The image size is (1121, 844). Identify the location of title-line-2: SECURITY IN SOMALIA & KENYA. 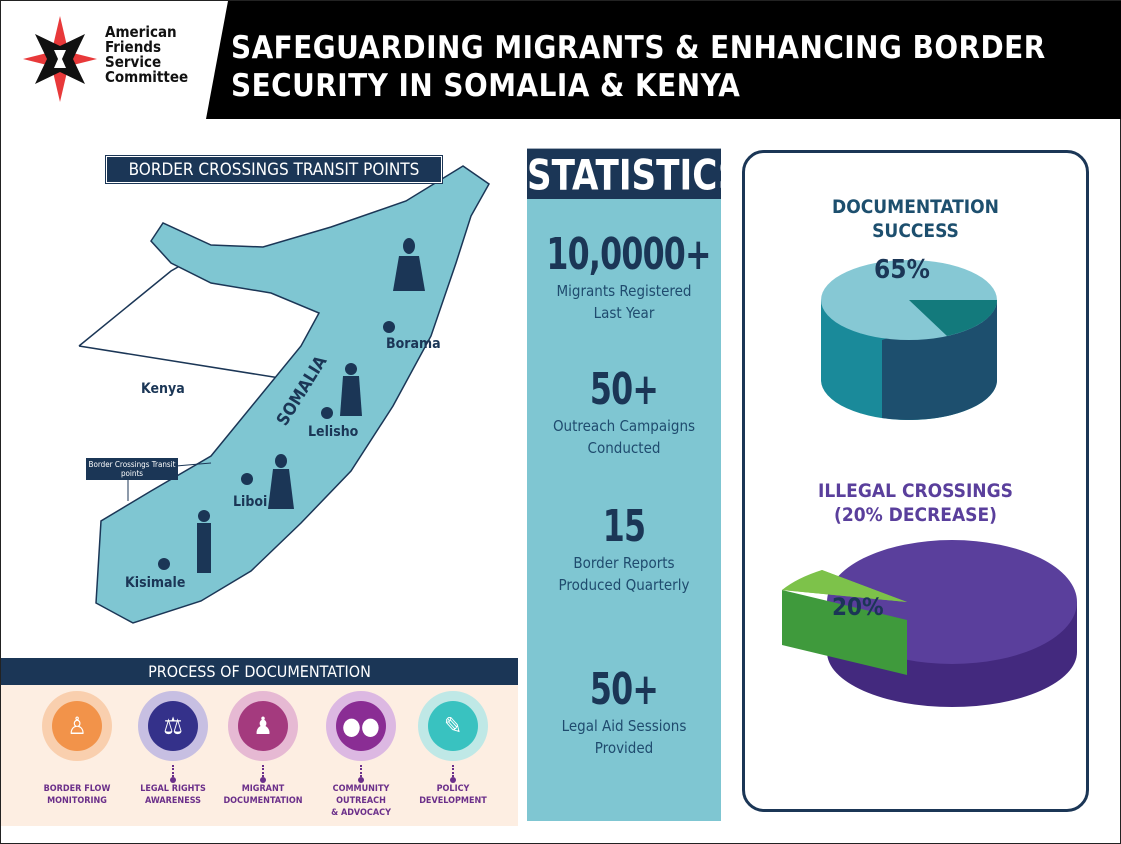
(486, 86).